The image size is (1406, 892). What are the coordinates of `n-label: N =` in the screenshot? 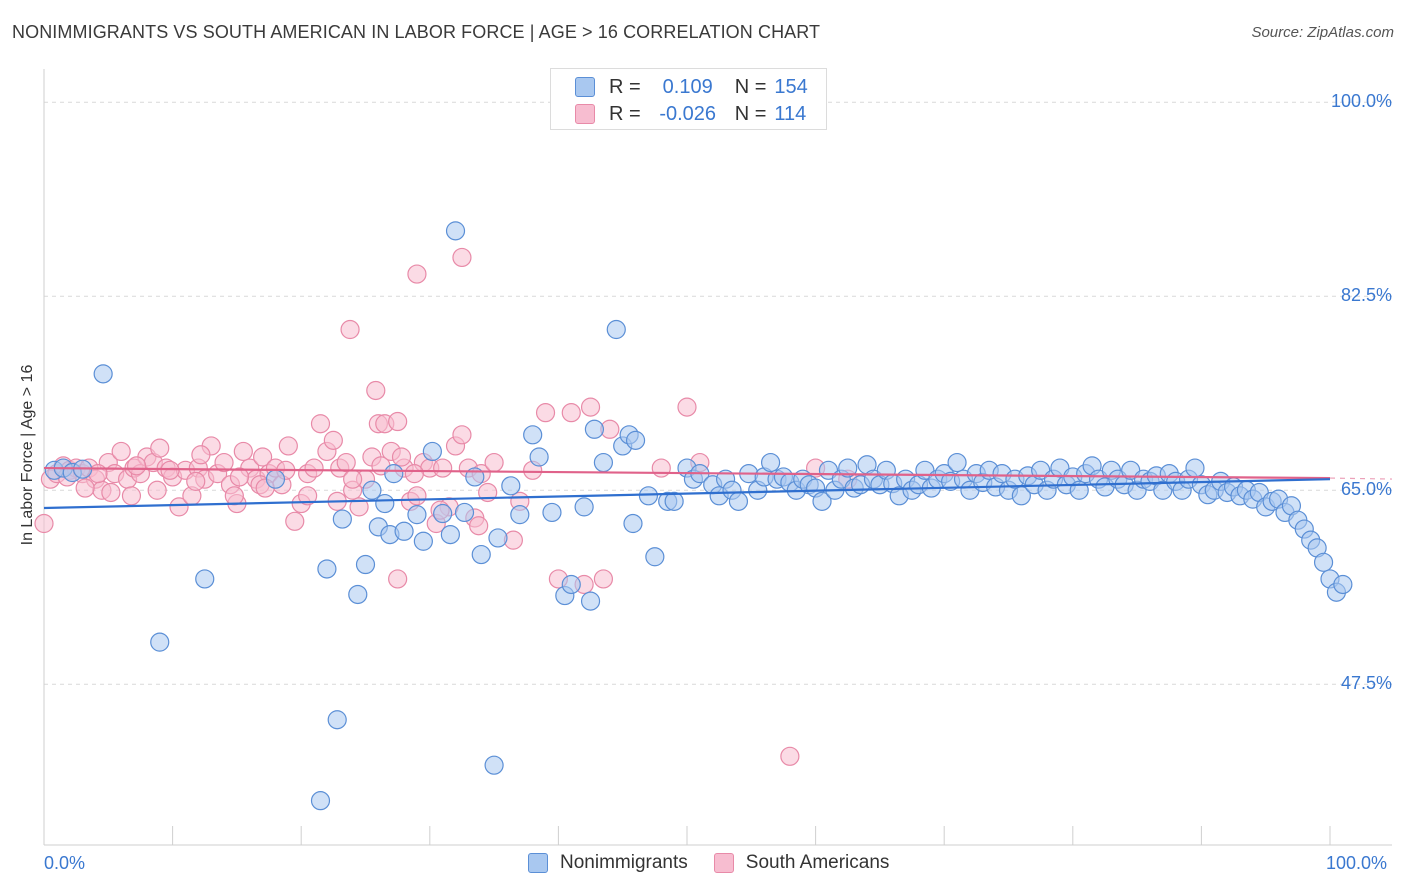 It's located at (750, 86).